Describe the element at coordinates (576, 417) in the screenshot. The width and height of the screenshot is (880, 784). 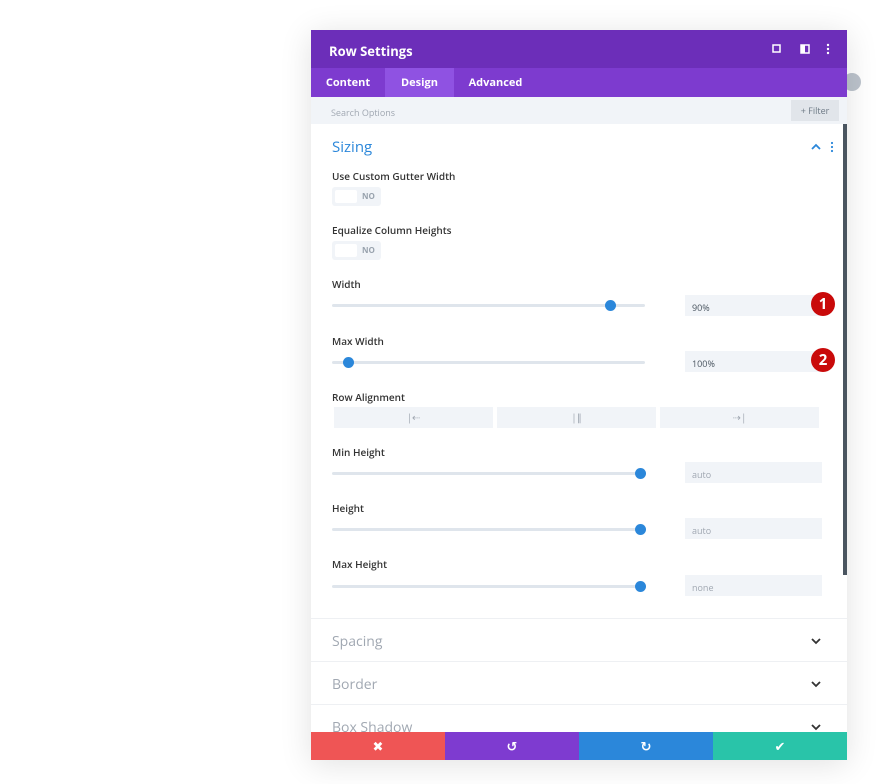
I see `align-center: |‖` at that location.